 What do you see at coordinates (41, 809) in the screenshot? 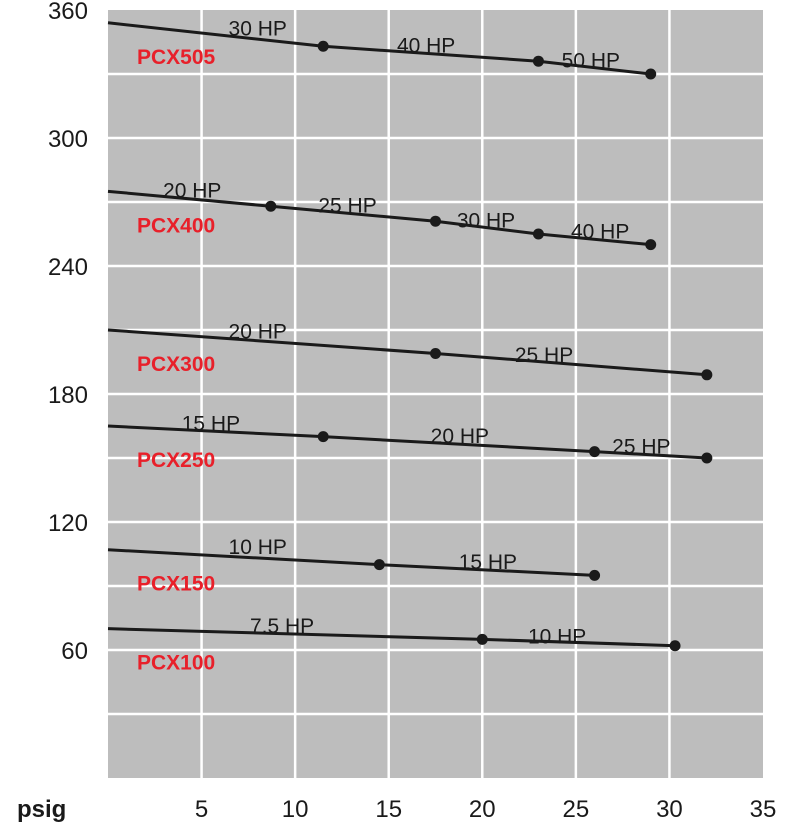
I see `x-axis-unit-label: psig` at bounding box center [41, 809].